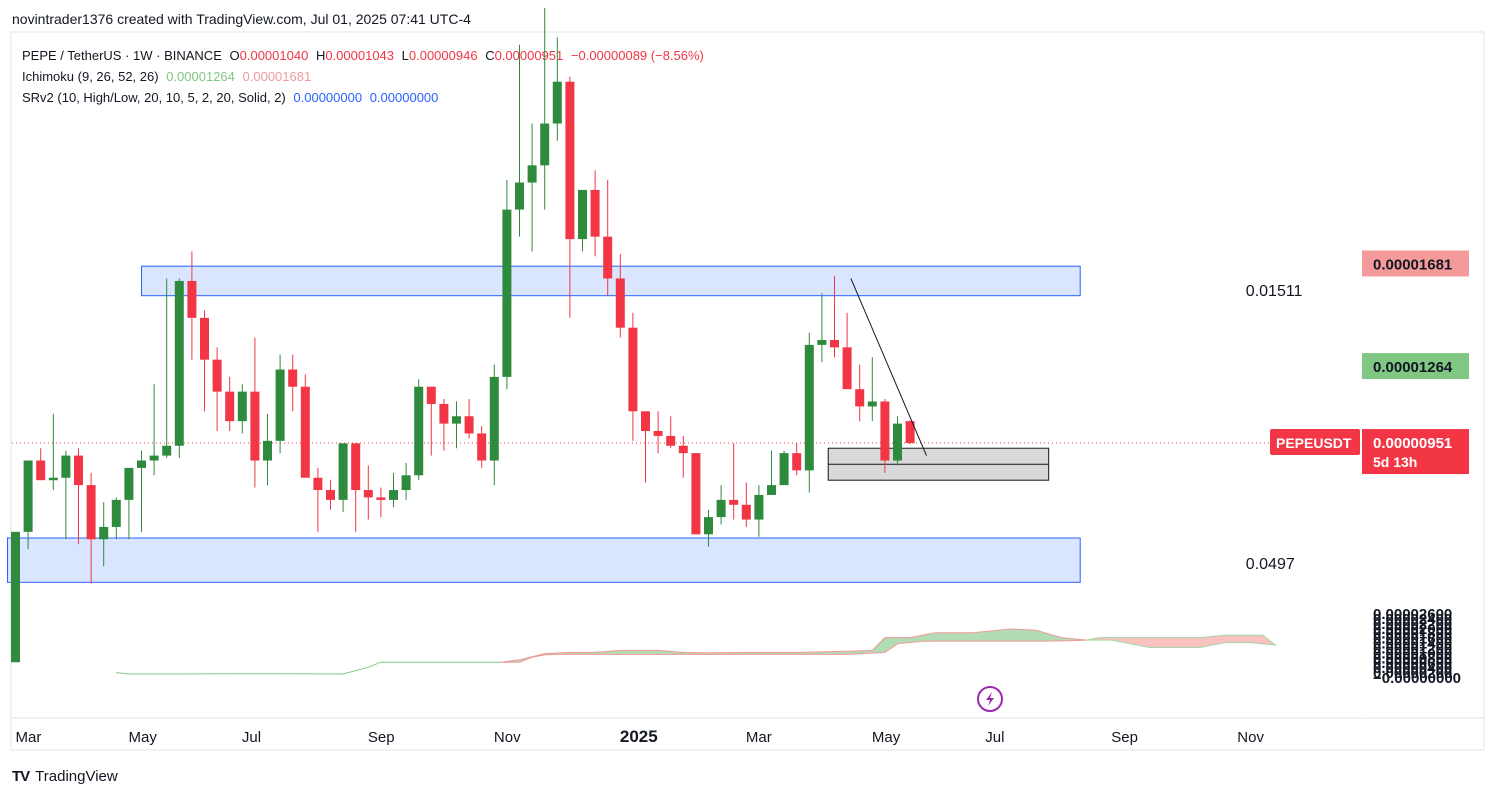 The width and height of the screenshot is (1496, 800). Describe the element at coordinates (1412, 614) in the screenshot. I see `price-tick-label: 0.00002600` at that location.